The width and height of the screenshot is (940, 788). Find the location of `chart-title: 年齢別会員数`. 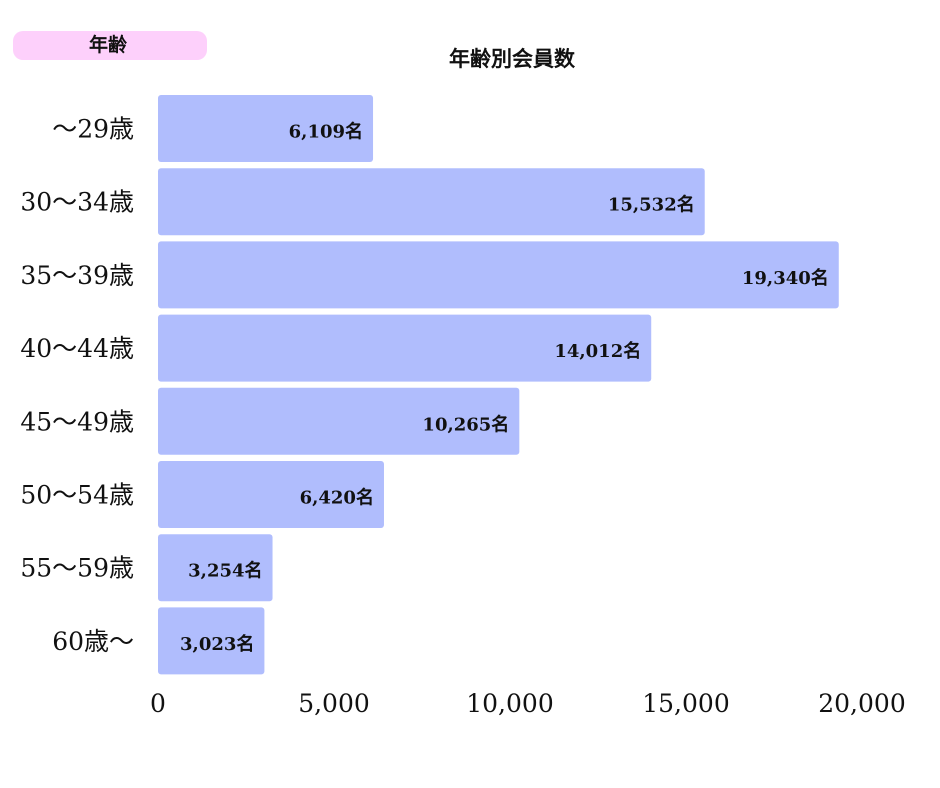

chart-title: 年齢別会員数 is located at coordinates (512, 58).